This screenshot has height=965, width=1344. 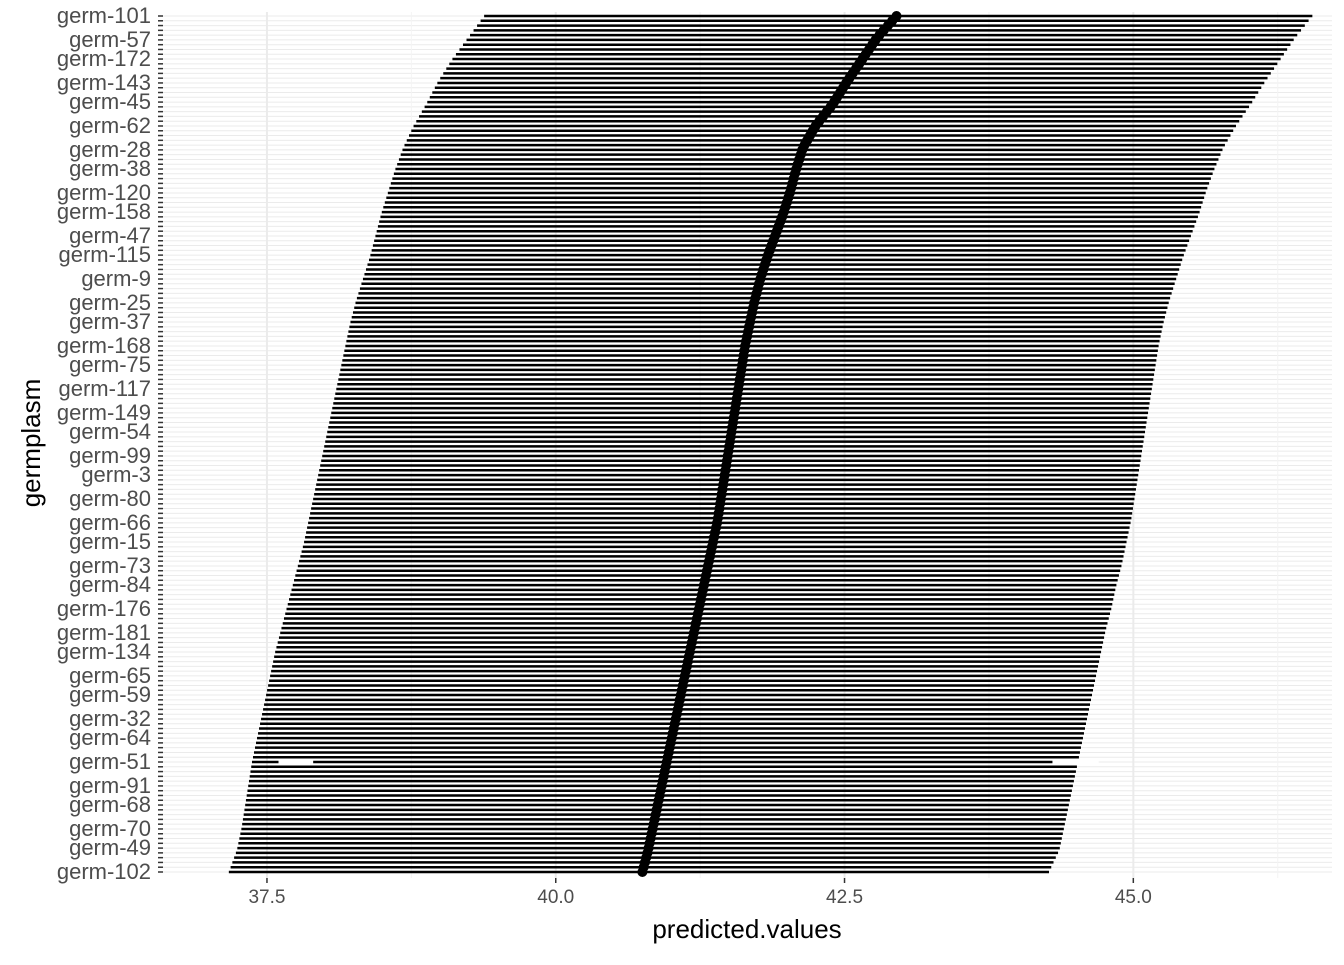 What do you see at coordinates (116, 474) in the screenshot?
I see `y-tick-label: germ-3` at bounding box center [116, 474].